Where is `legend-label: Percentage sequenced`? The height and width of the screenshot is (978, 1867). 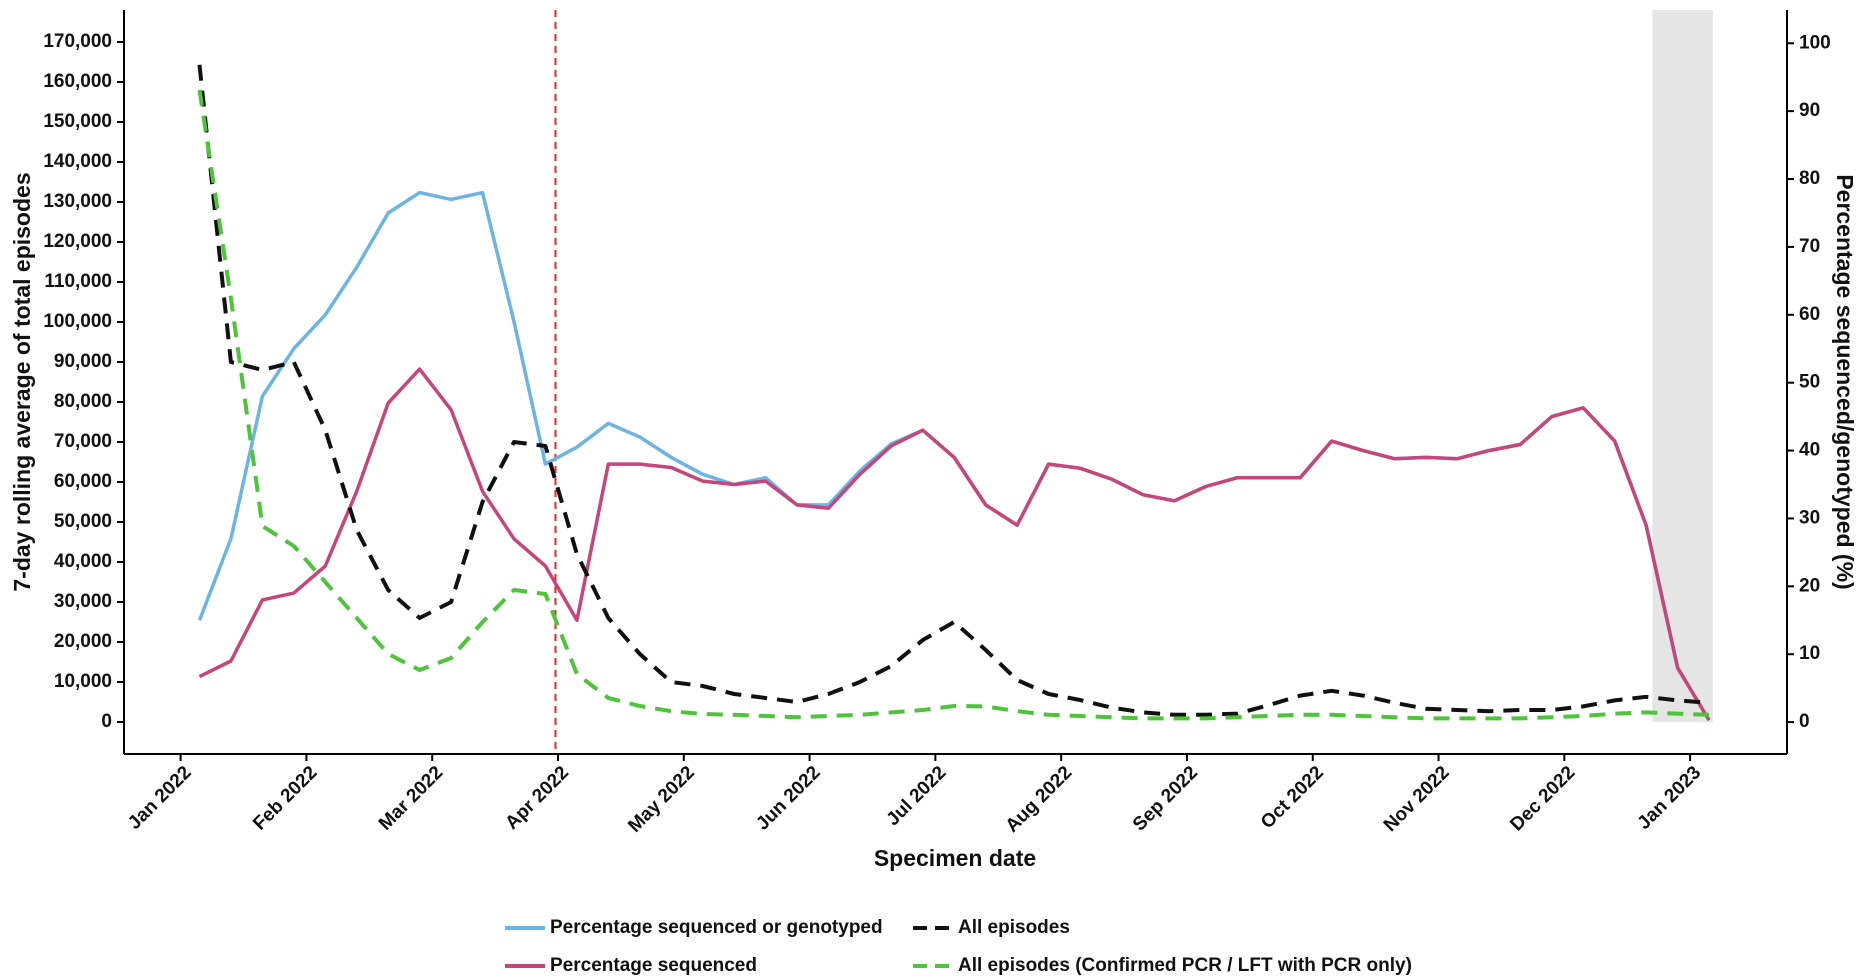
legend-label: Percentage sequenced is located at coordinates (653, 965).